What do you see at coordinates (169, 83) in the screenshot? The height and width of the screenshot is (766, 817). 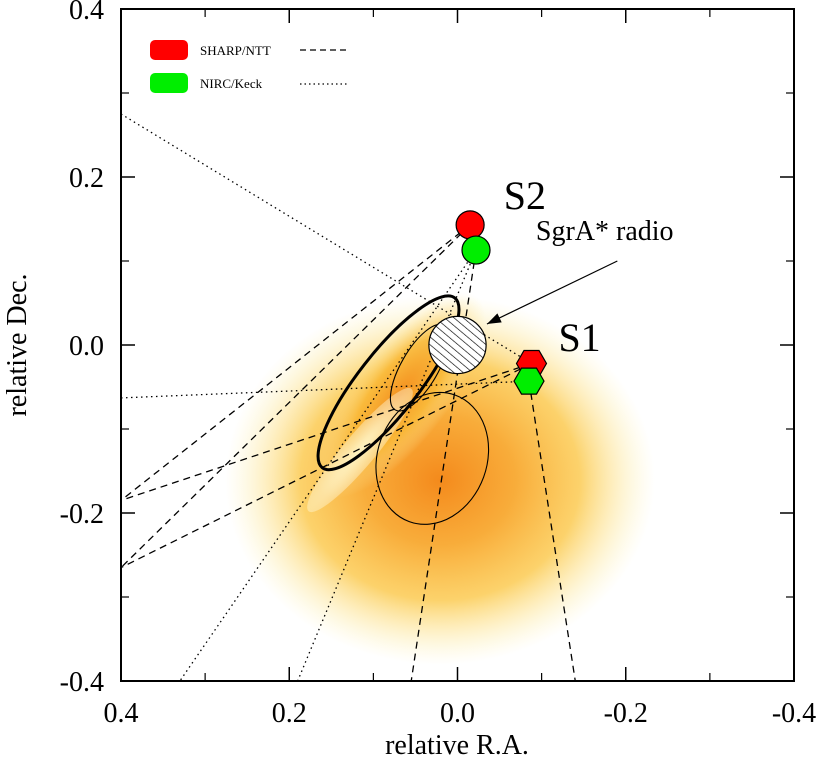 I see `legend-swatch-nirc` at bounding box center [169, 83].